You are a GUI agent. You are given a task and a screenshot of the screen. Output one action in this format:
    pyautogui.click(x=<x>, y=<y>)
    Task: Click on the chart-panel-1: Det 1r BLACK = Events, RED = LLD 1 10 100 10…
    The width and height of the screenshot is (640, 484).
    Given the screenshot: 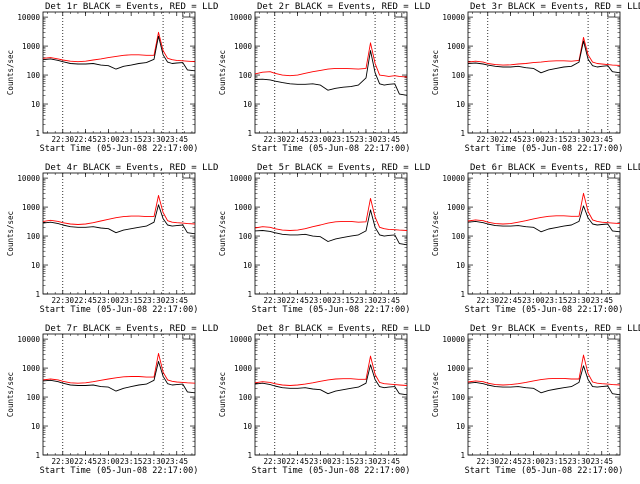 What is the action you would take?
    pyautogui.click(x=112, y=78)
    